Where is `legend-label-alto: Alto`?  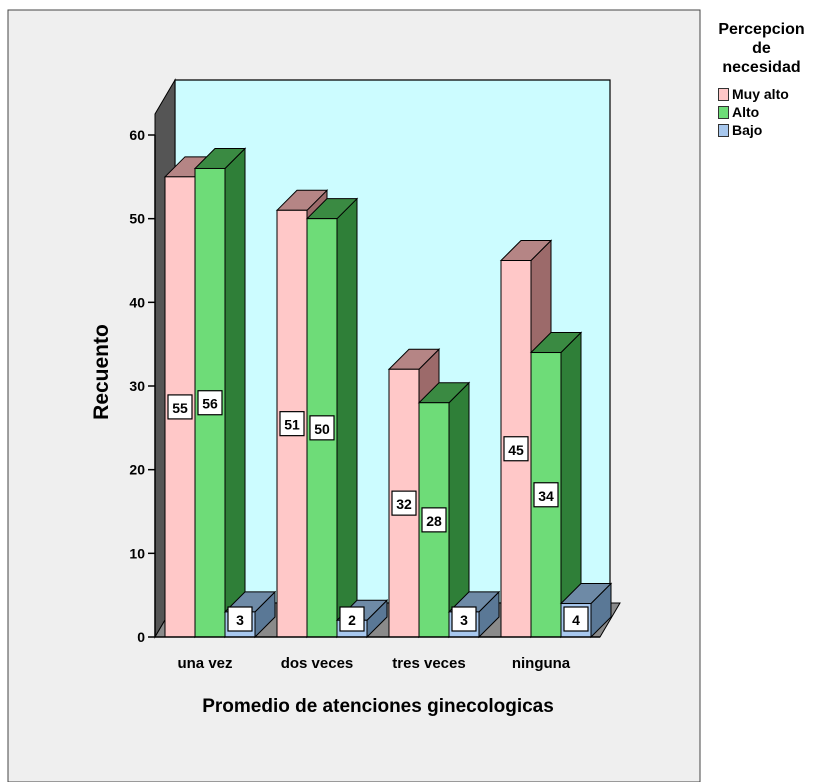 legend-label-alto: Alto is located at coordinates (746, 112).